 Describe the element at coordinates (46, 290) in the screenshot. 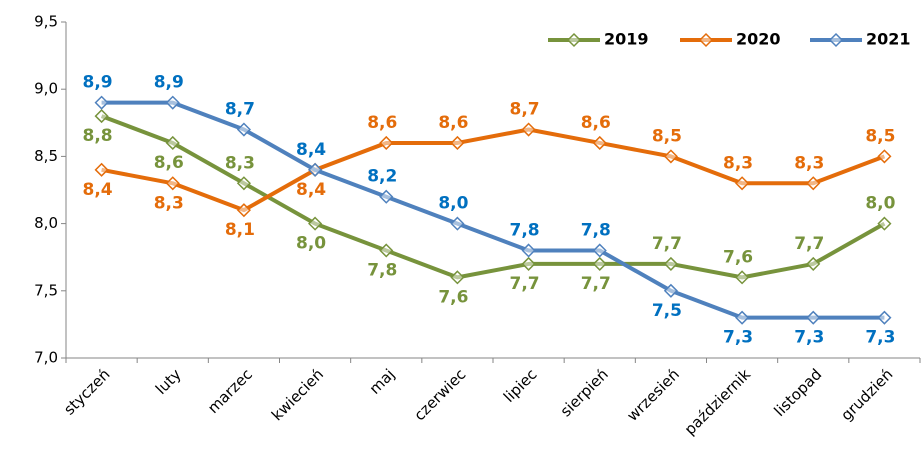

I see `y-tick-label: 7,5` at that location.